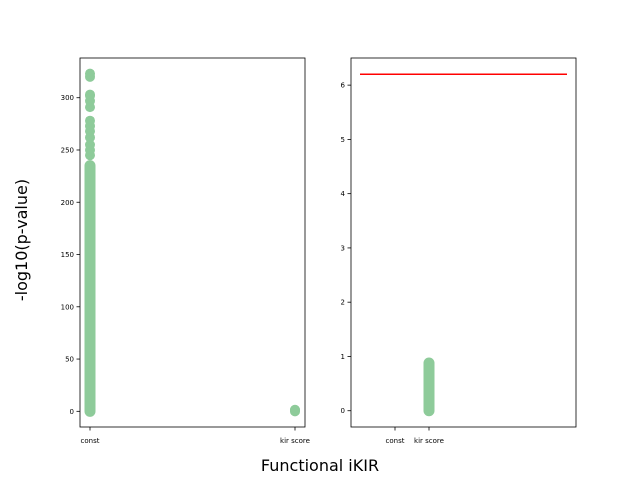 This screenshot has height=480, width=640. I want to click on y-tick-label: 100, so click(67, 307).